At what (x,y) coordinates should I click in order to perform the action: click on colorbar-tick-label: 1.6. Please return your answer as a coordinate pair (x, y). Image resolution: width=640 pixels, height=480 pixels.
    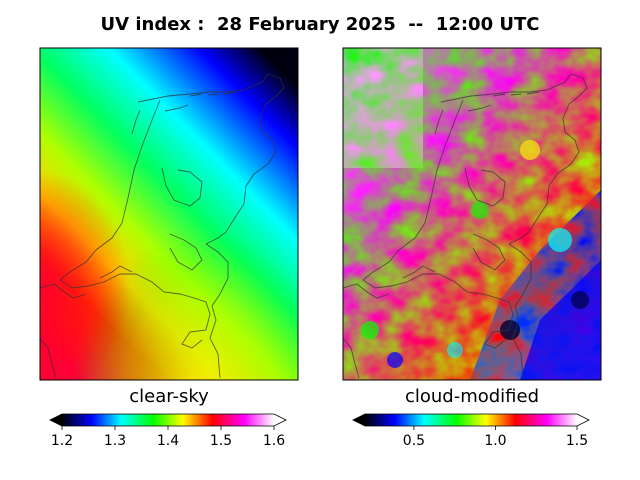
    Looking at the image, I should click on (274, 441).